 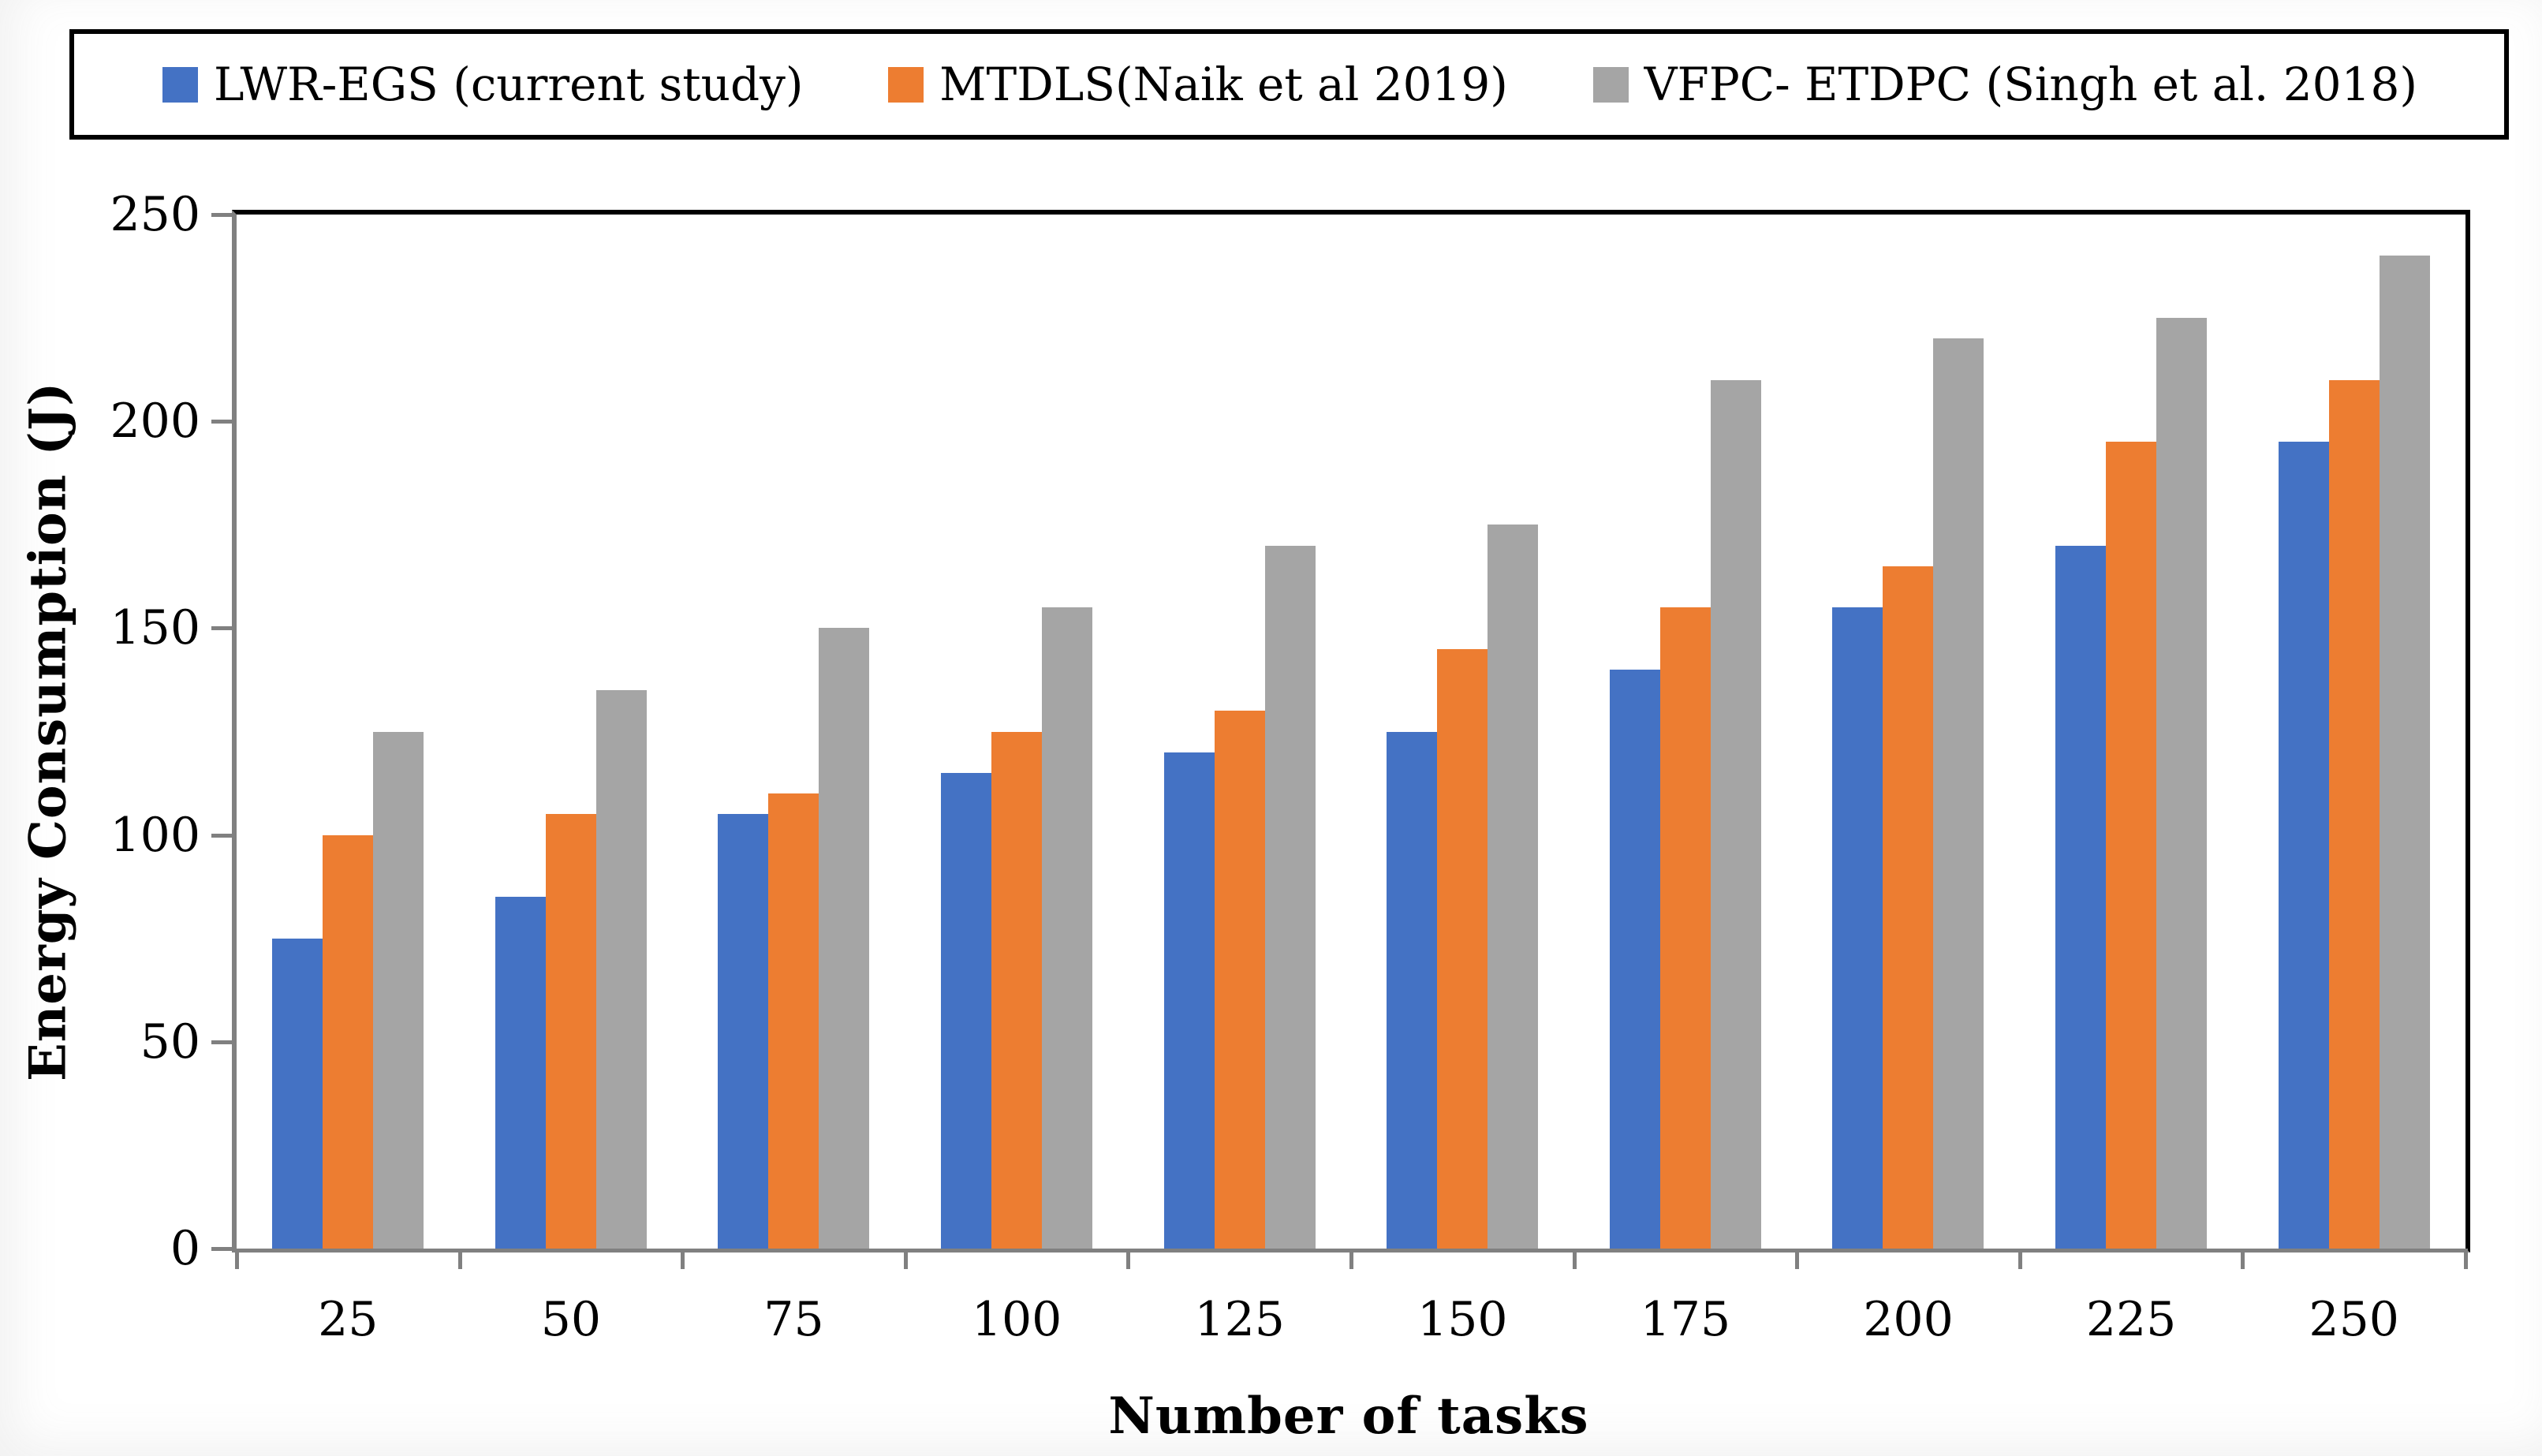 What do you see at coordinates (1462, 948) in the screenshot?
I see `bar-series1-cat150` at bounding box center [1462, 948].